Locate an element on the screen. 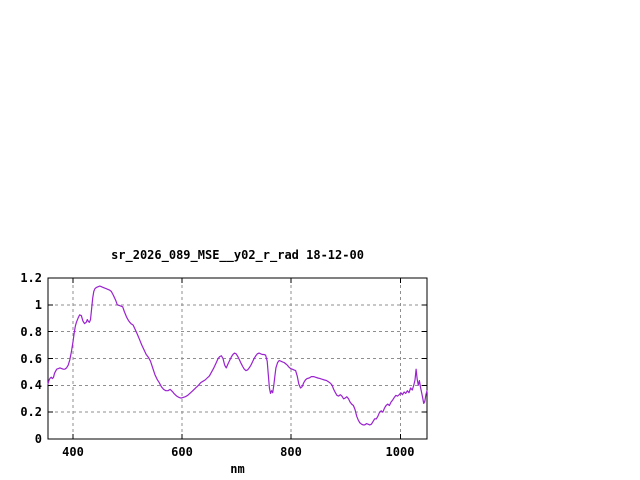 This screenshot has width=640, height=480. y-tick-label: 1 is located at coordinates (38, 305).